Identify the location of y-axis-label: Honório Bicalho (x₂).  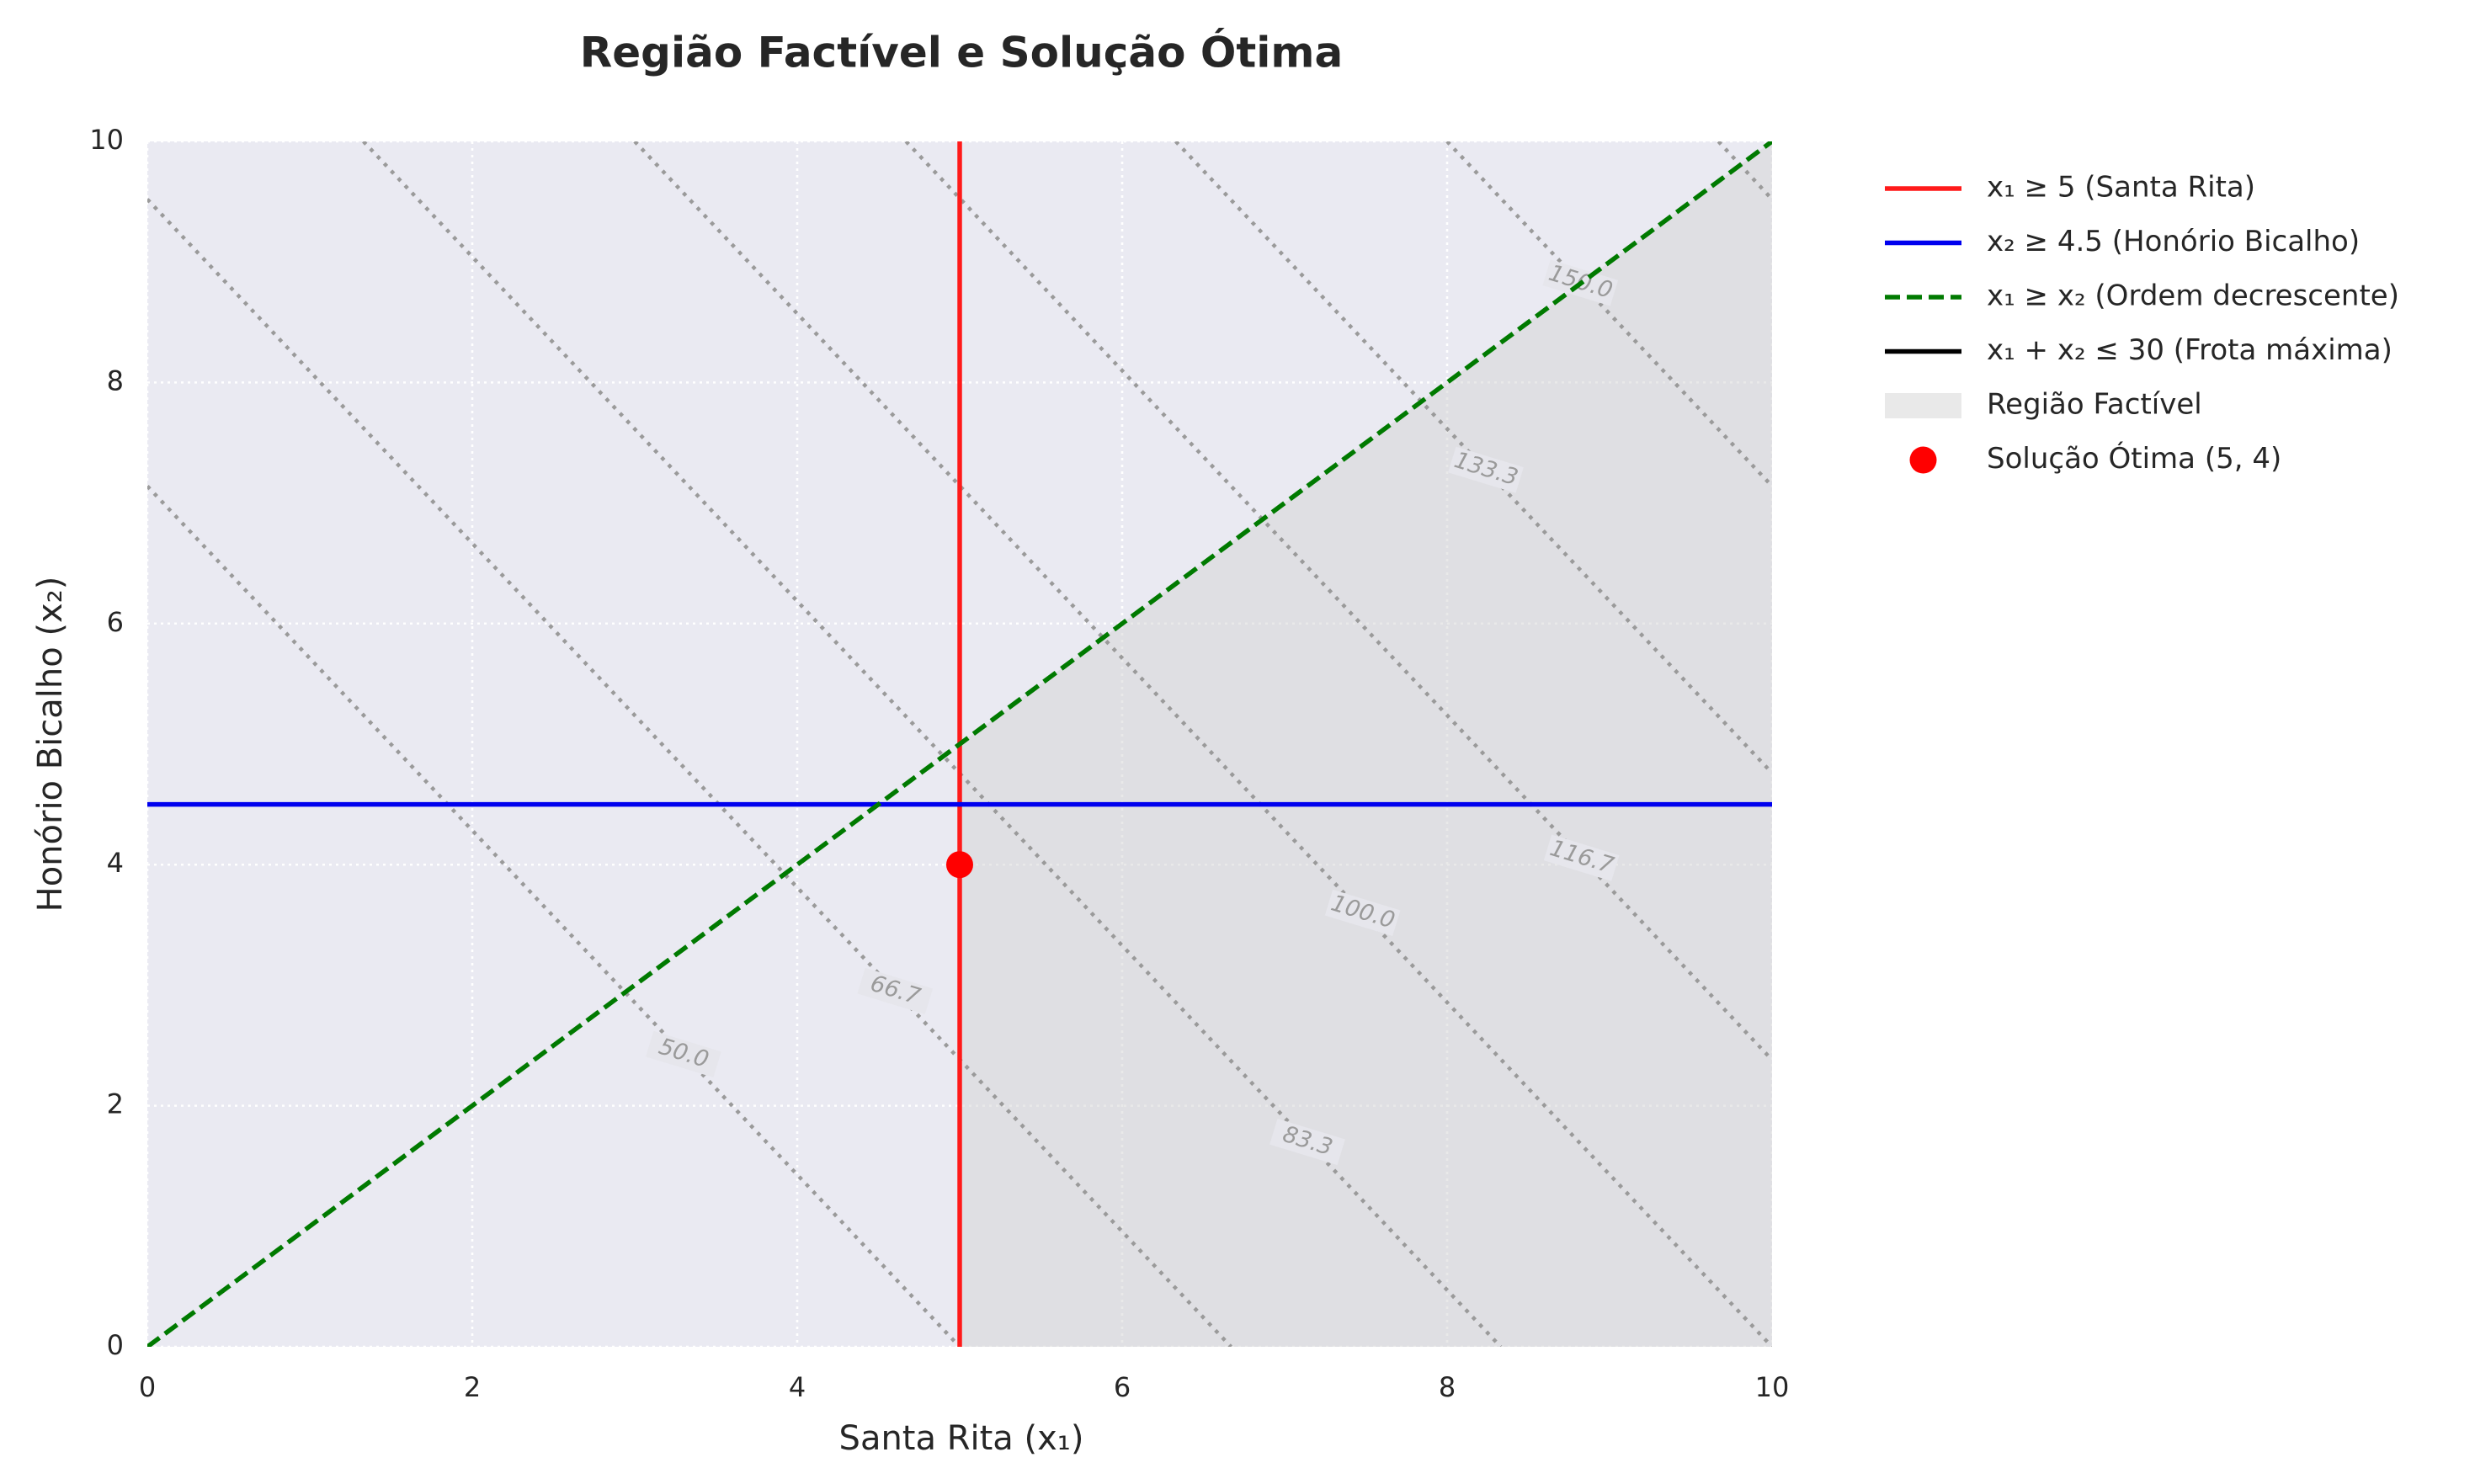
(50, 744).